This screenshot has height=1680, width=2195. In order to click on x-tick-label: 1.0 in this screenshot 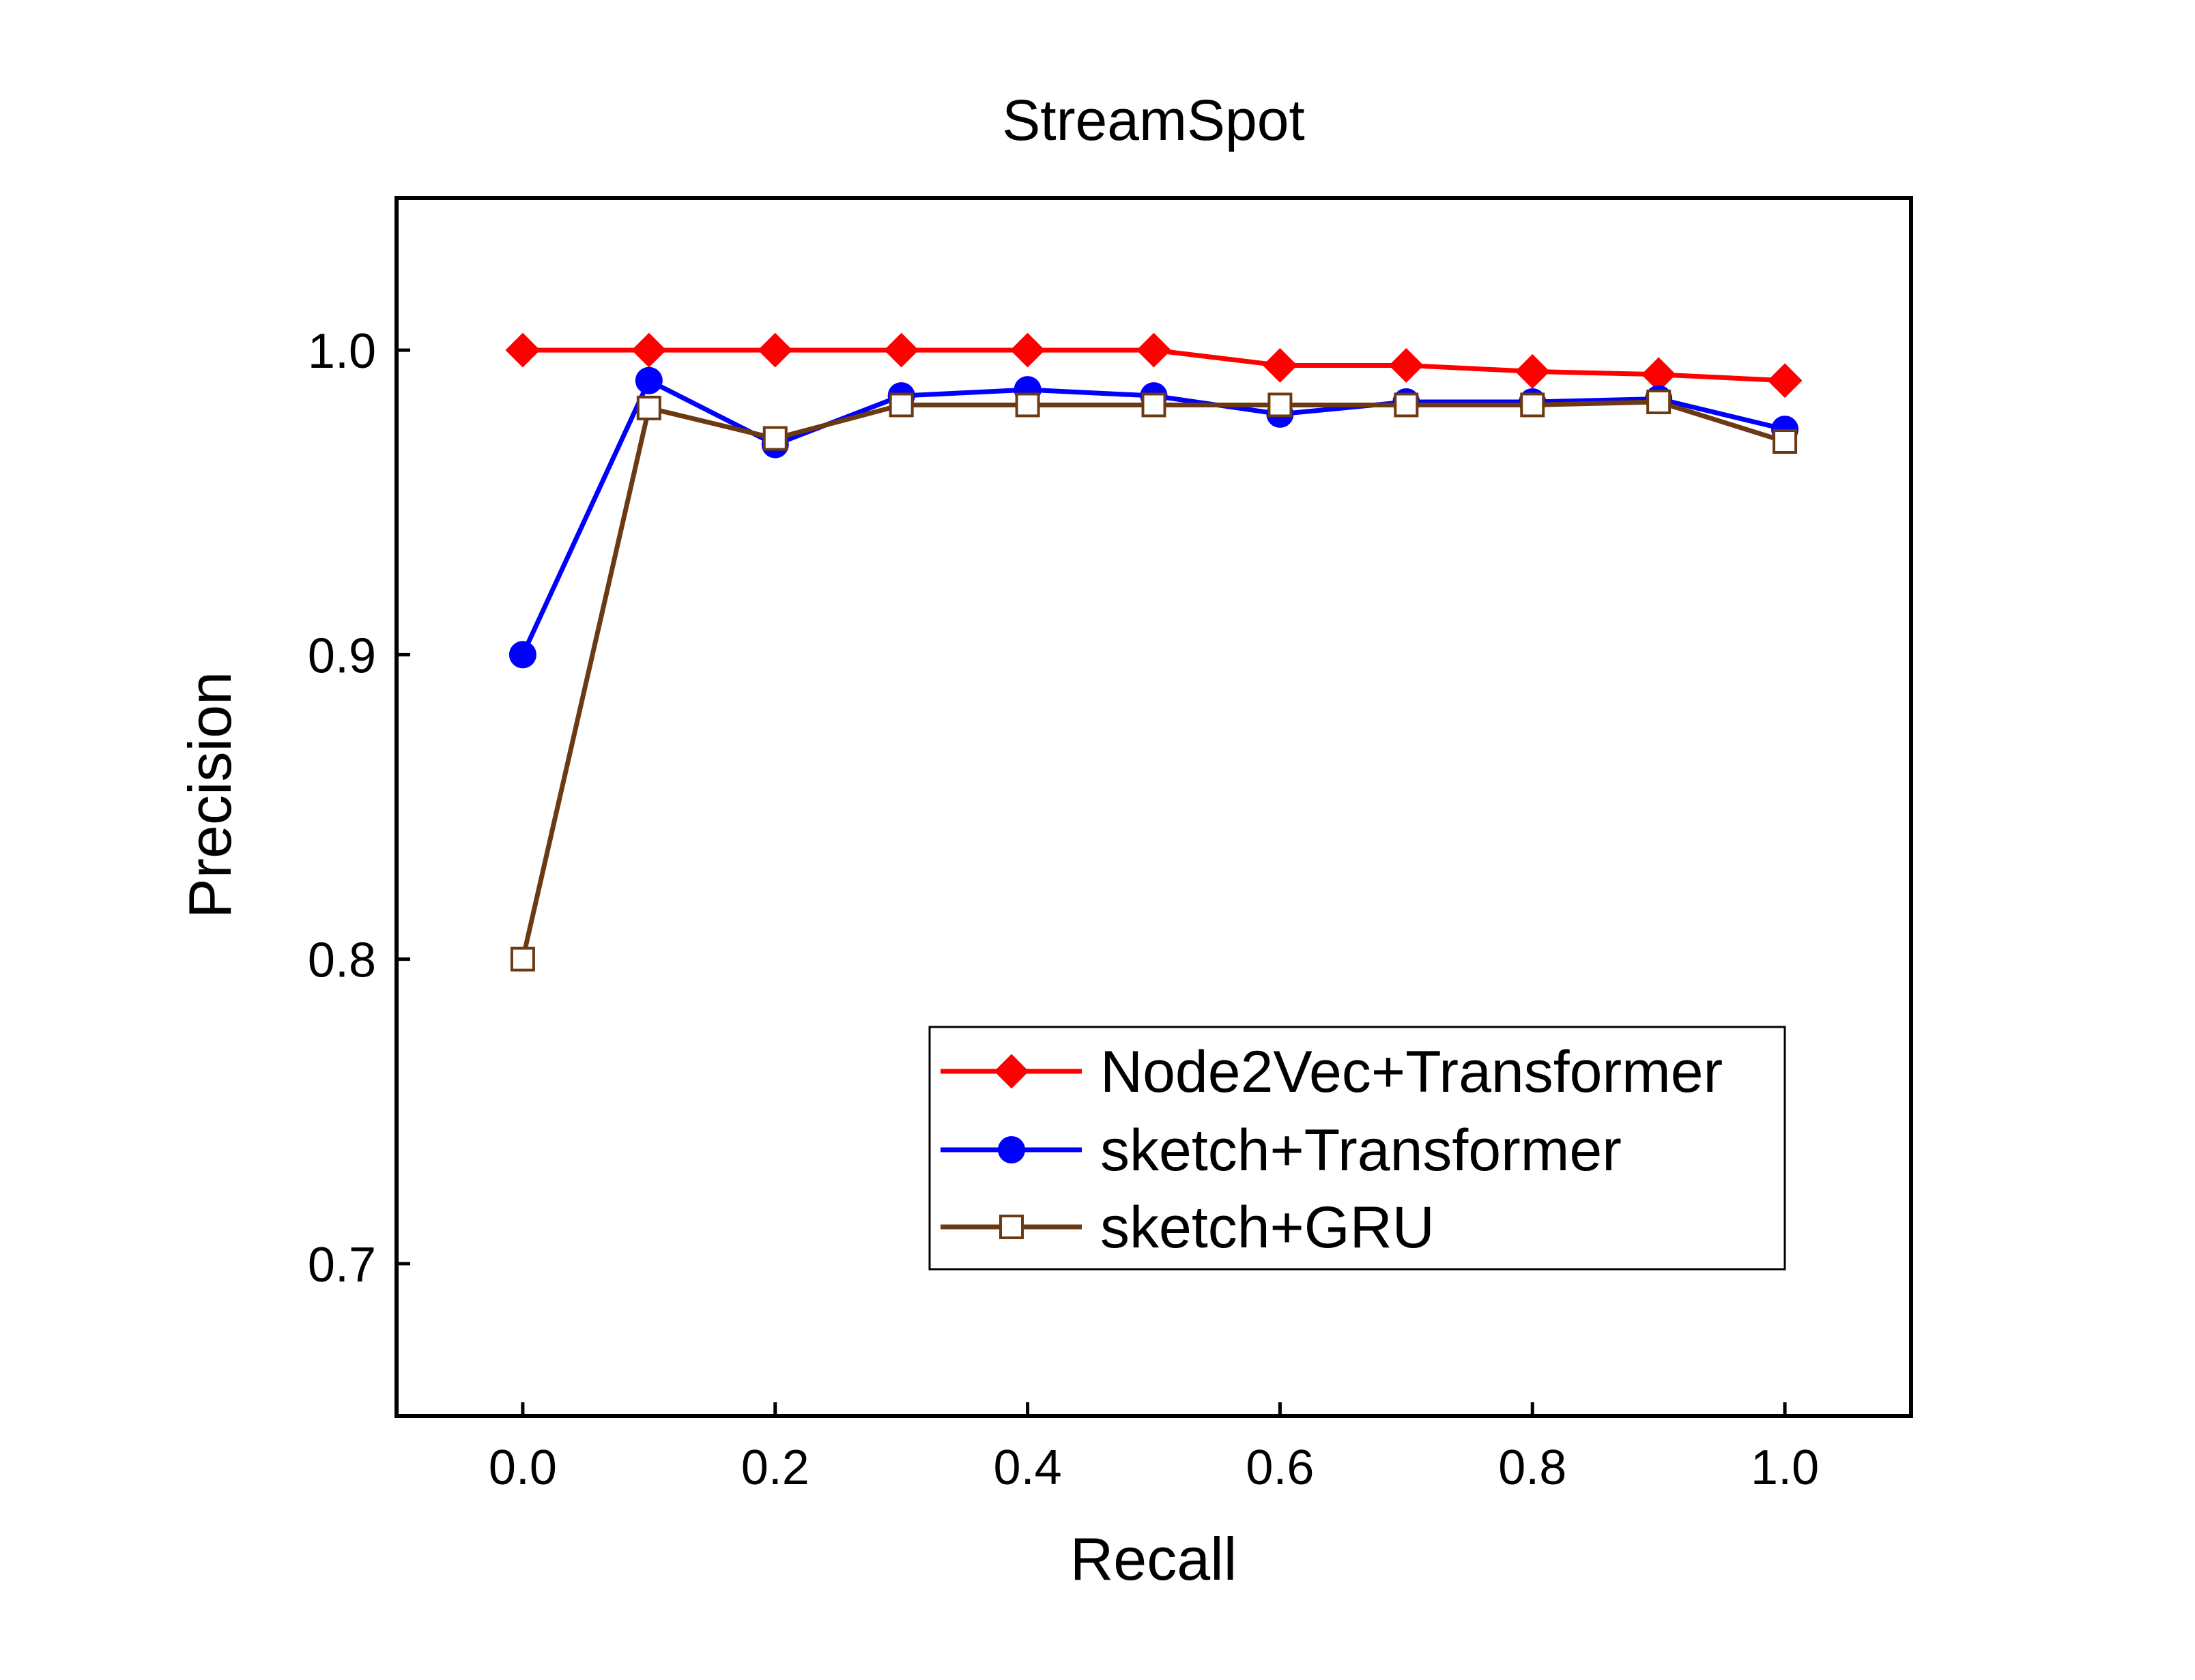, I will do `click(1785, 1467)`.